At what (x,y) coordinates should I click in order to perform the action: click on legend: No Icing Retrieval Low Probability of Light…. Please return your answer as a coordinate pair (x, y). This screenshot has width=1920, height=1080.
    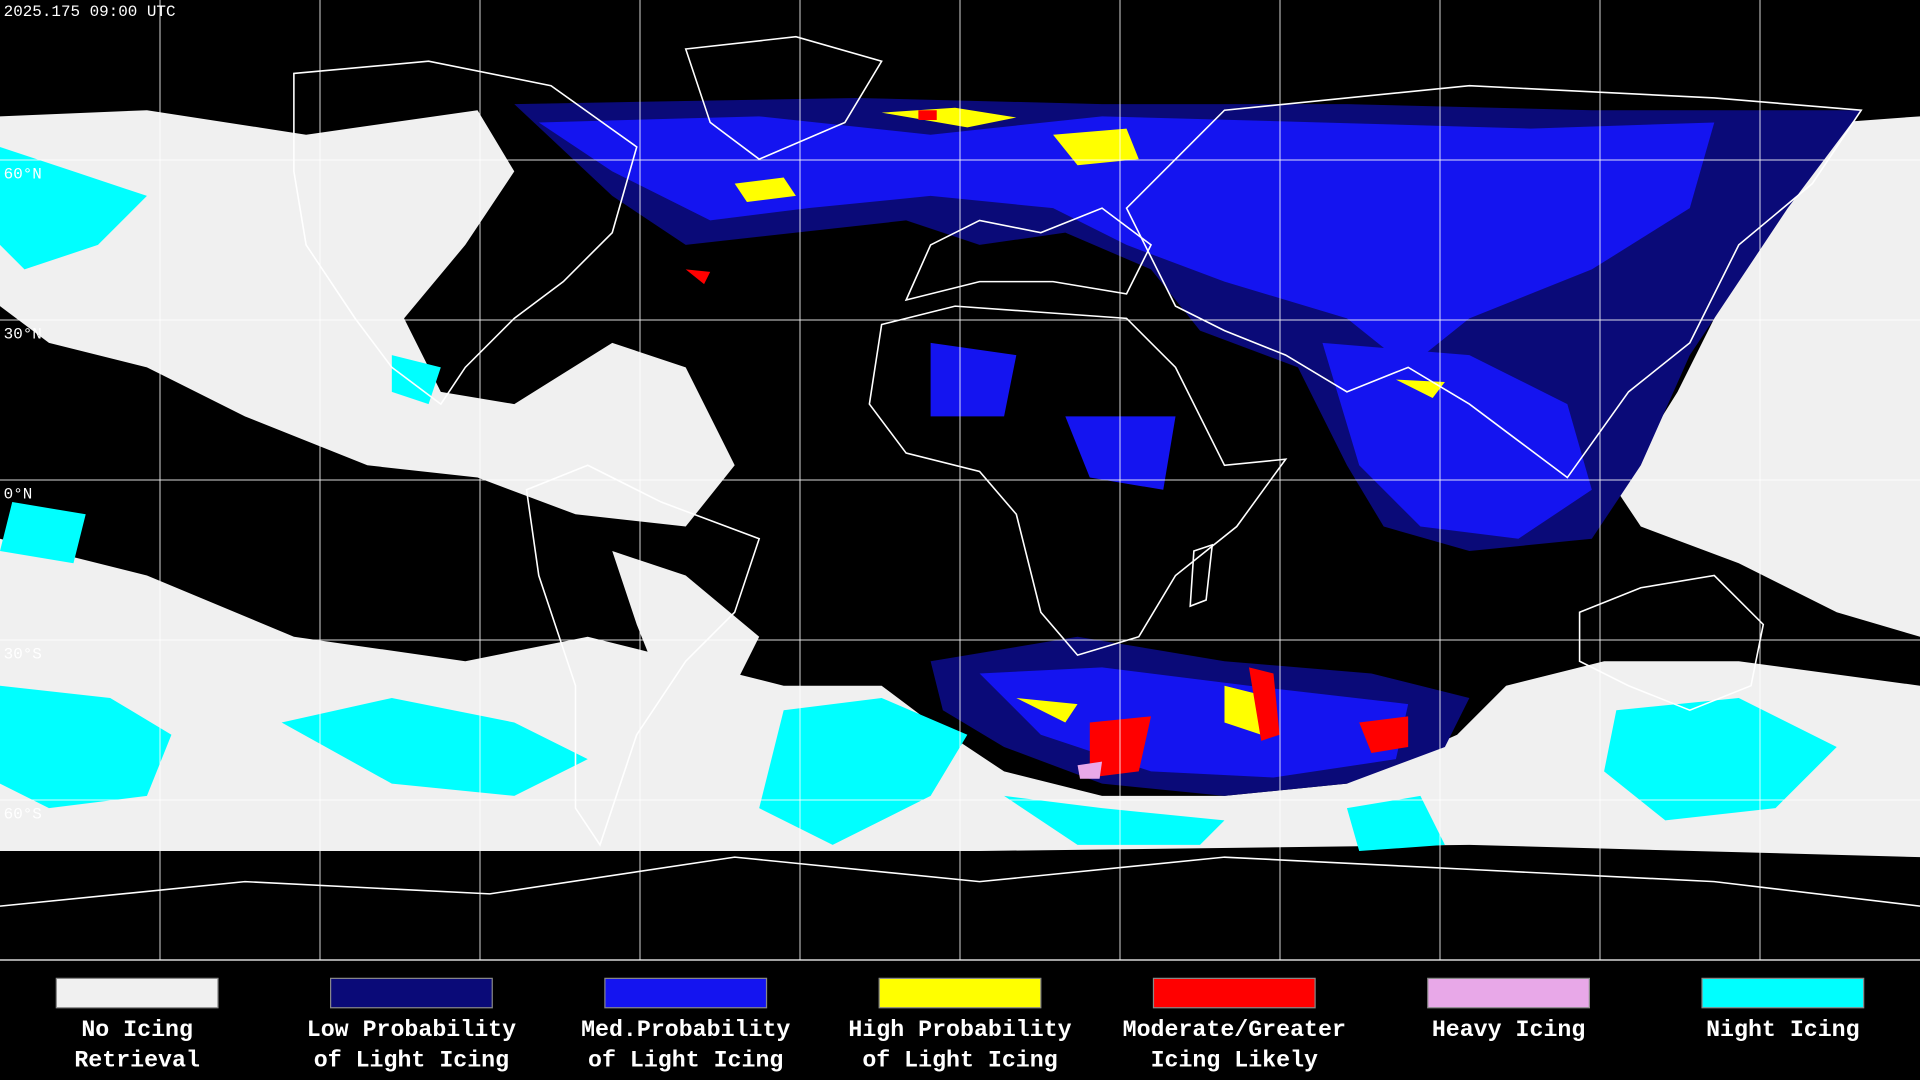
    Looking at the image, I should click on (960, 1025).